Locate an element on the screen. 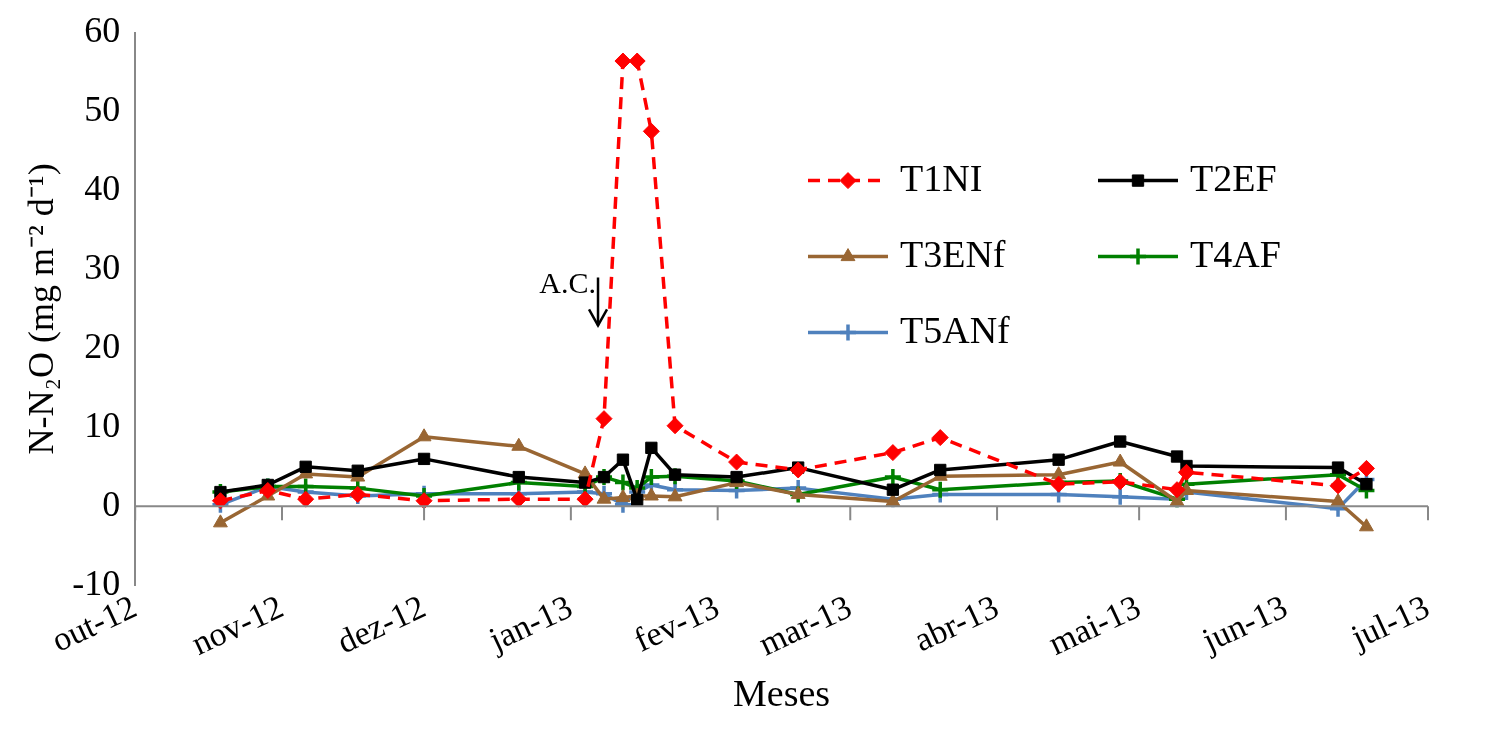  x-tick-label: abr-13 is located at coordinates (956, 623).